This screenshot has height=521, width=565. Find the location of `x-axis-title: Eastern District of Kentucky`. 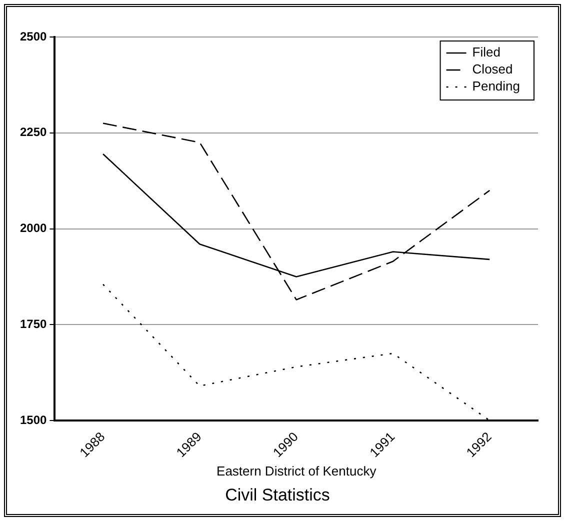

x-axis-title: Eastern District of Kentucky is located at coordinates (296, 470).